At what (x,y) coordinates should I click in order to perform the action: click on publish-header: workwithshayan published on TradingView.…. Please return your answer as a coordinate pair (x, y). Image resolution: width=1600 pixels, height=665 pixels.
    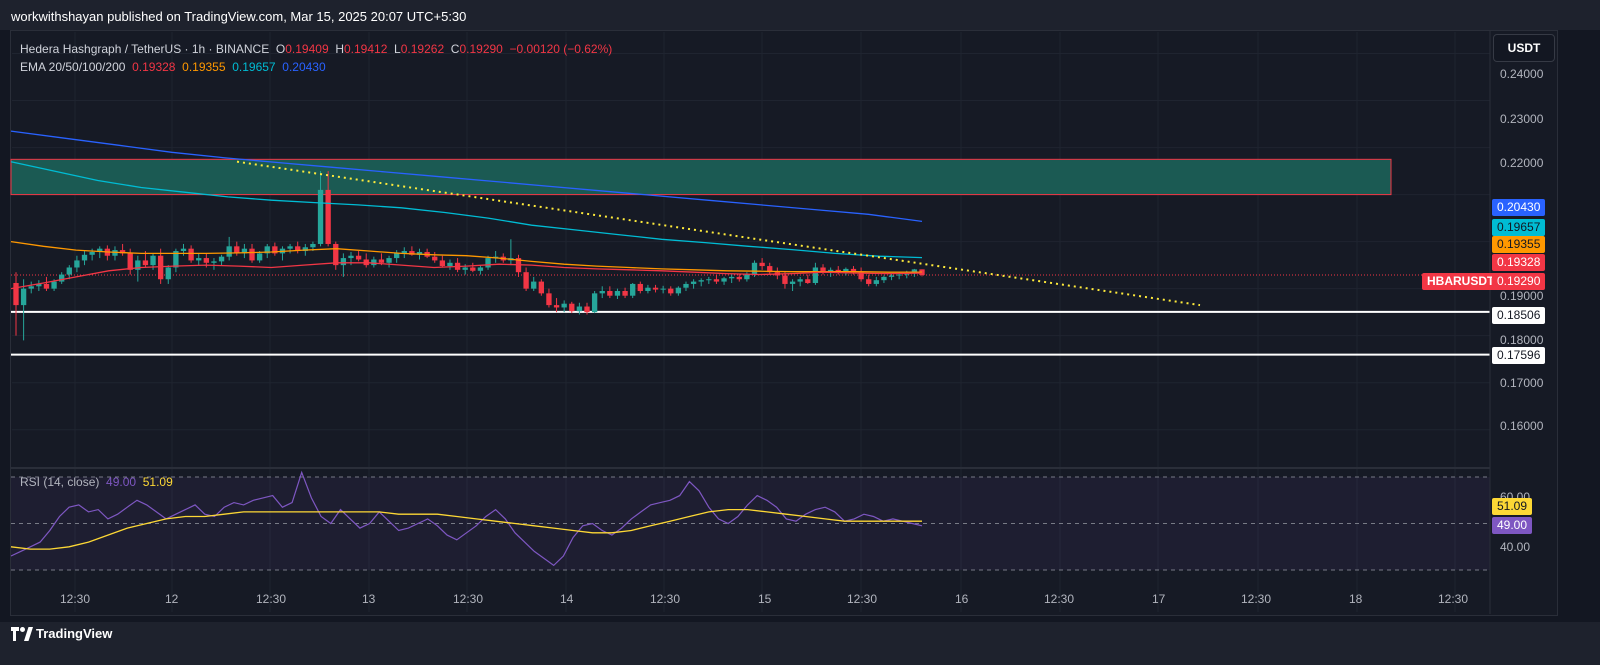
    Looking at the image, I should click on (800, 15).